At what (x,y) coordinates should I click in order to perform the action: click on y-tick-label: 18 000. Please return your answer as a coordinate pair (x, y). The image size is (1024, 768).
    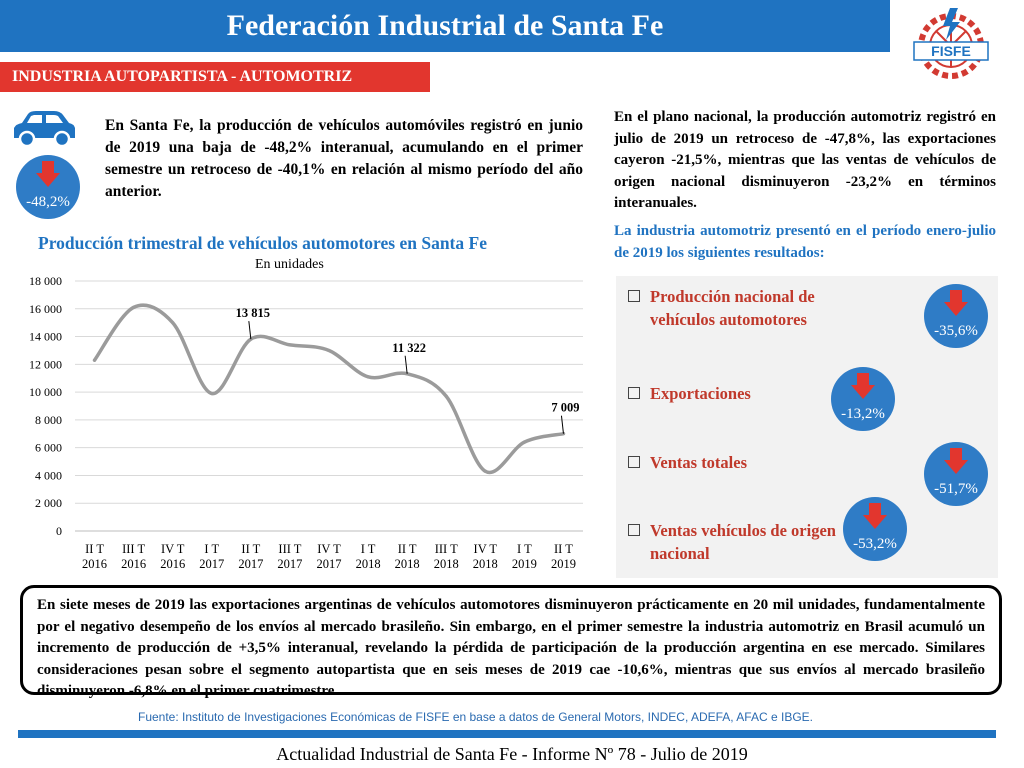
    Looking at the image, I should click on (45, 281).